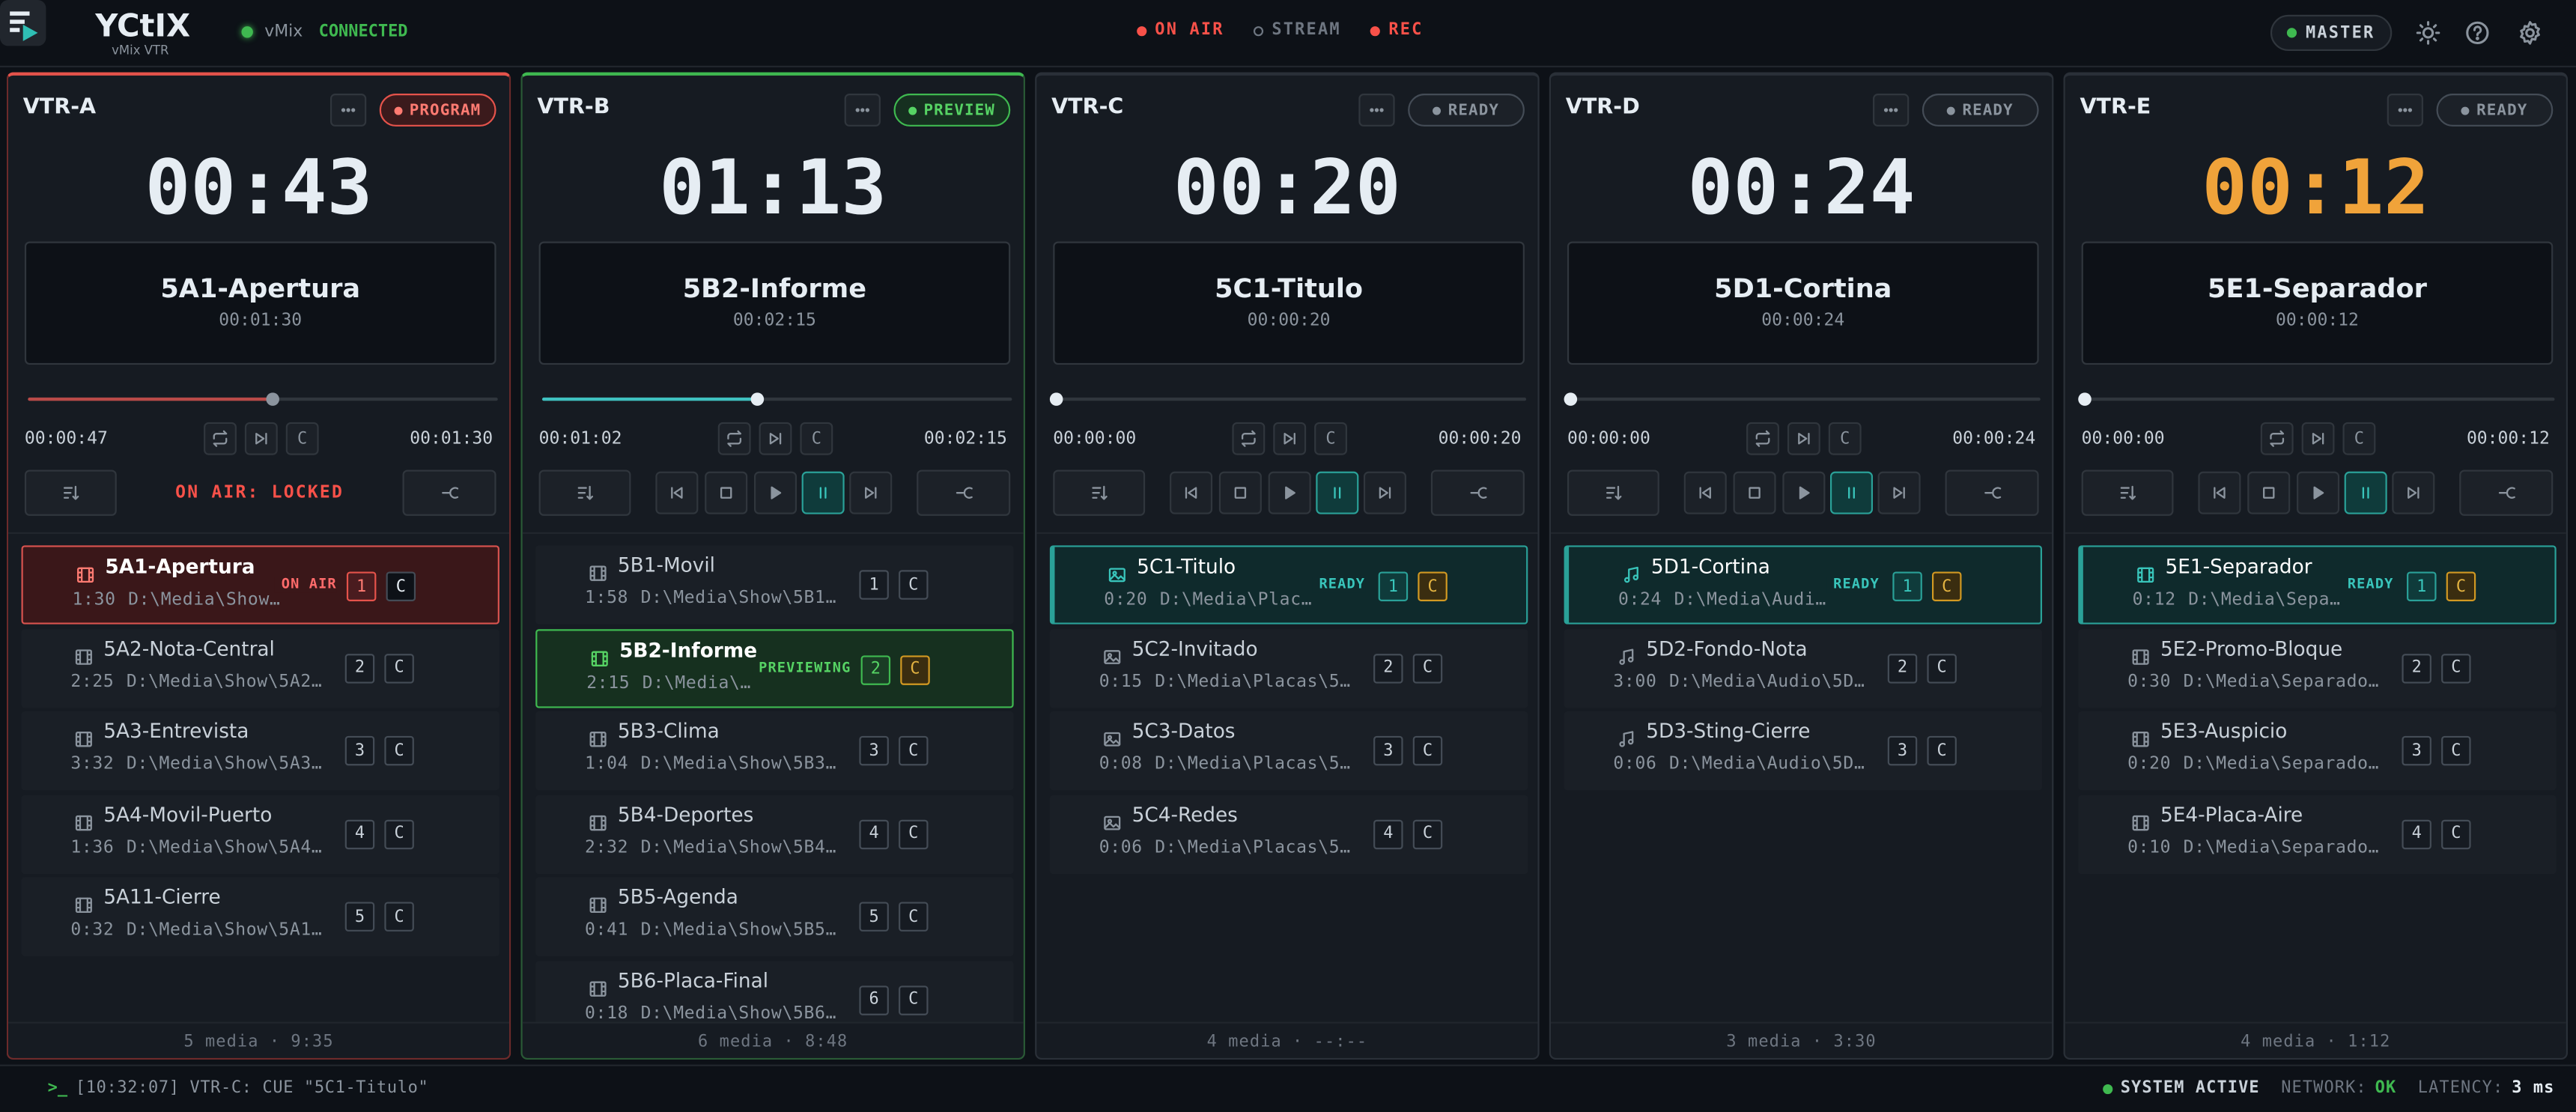 The height and width of the screenshot is (1112, 2576). I want to click on playlist-item: 5E2-Promo-Bloque 0:30 D:\Media\Separado… 2 C, so click(2317, 668).